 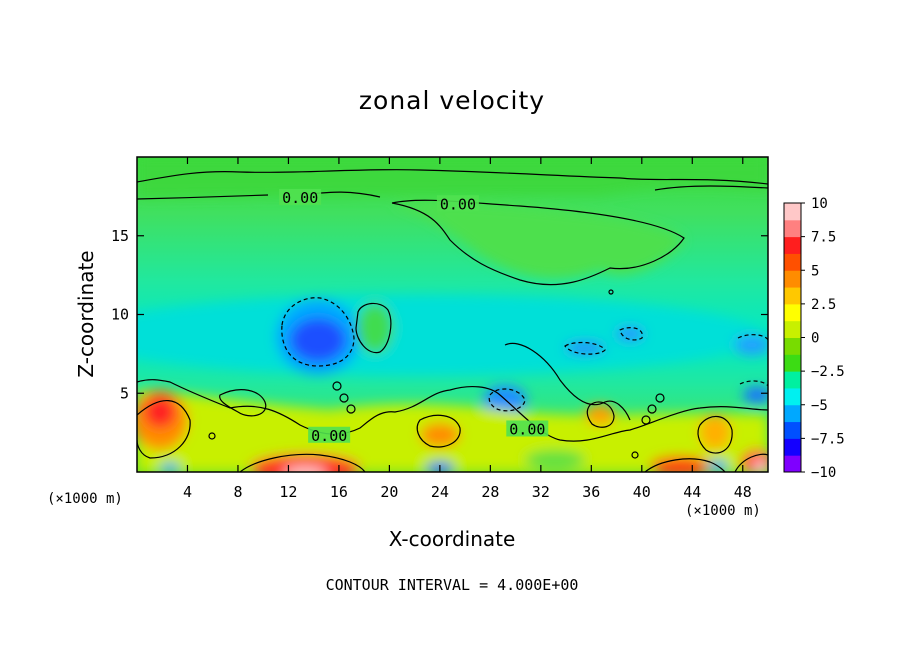 I want to click on x-tick-label: 40, so click(x=642, y=492).